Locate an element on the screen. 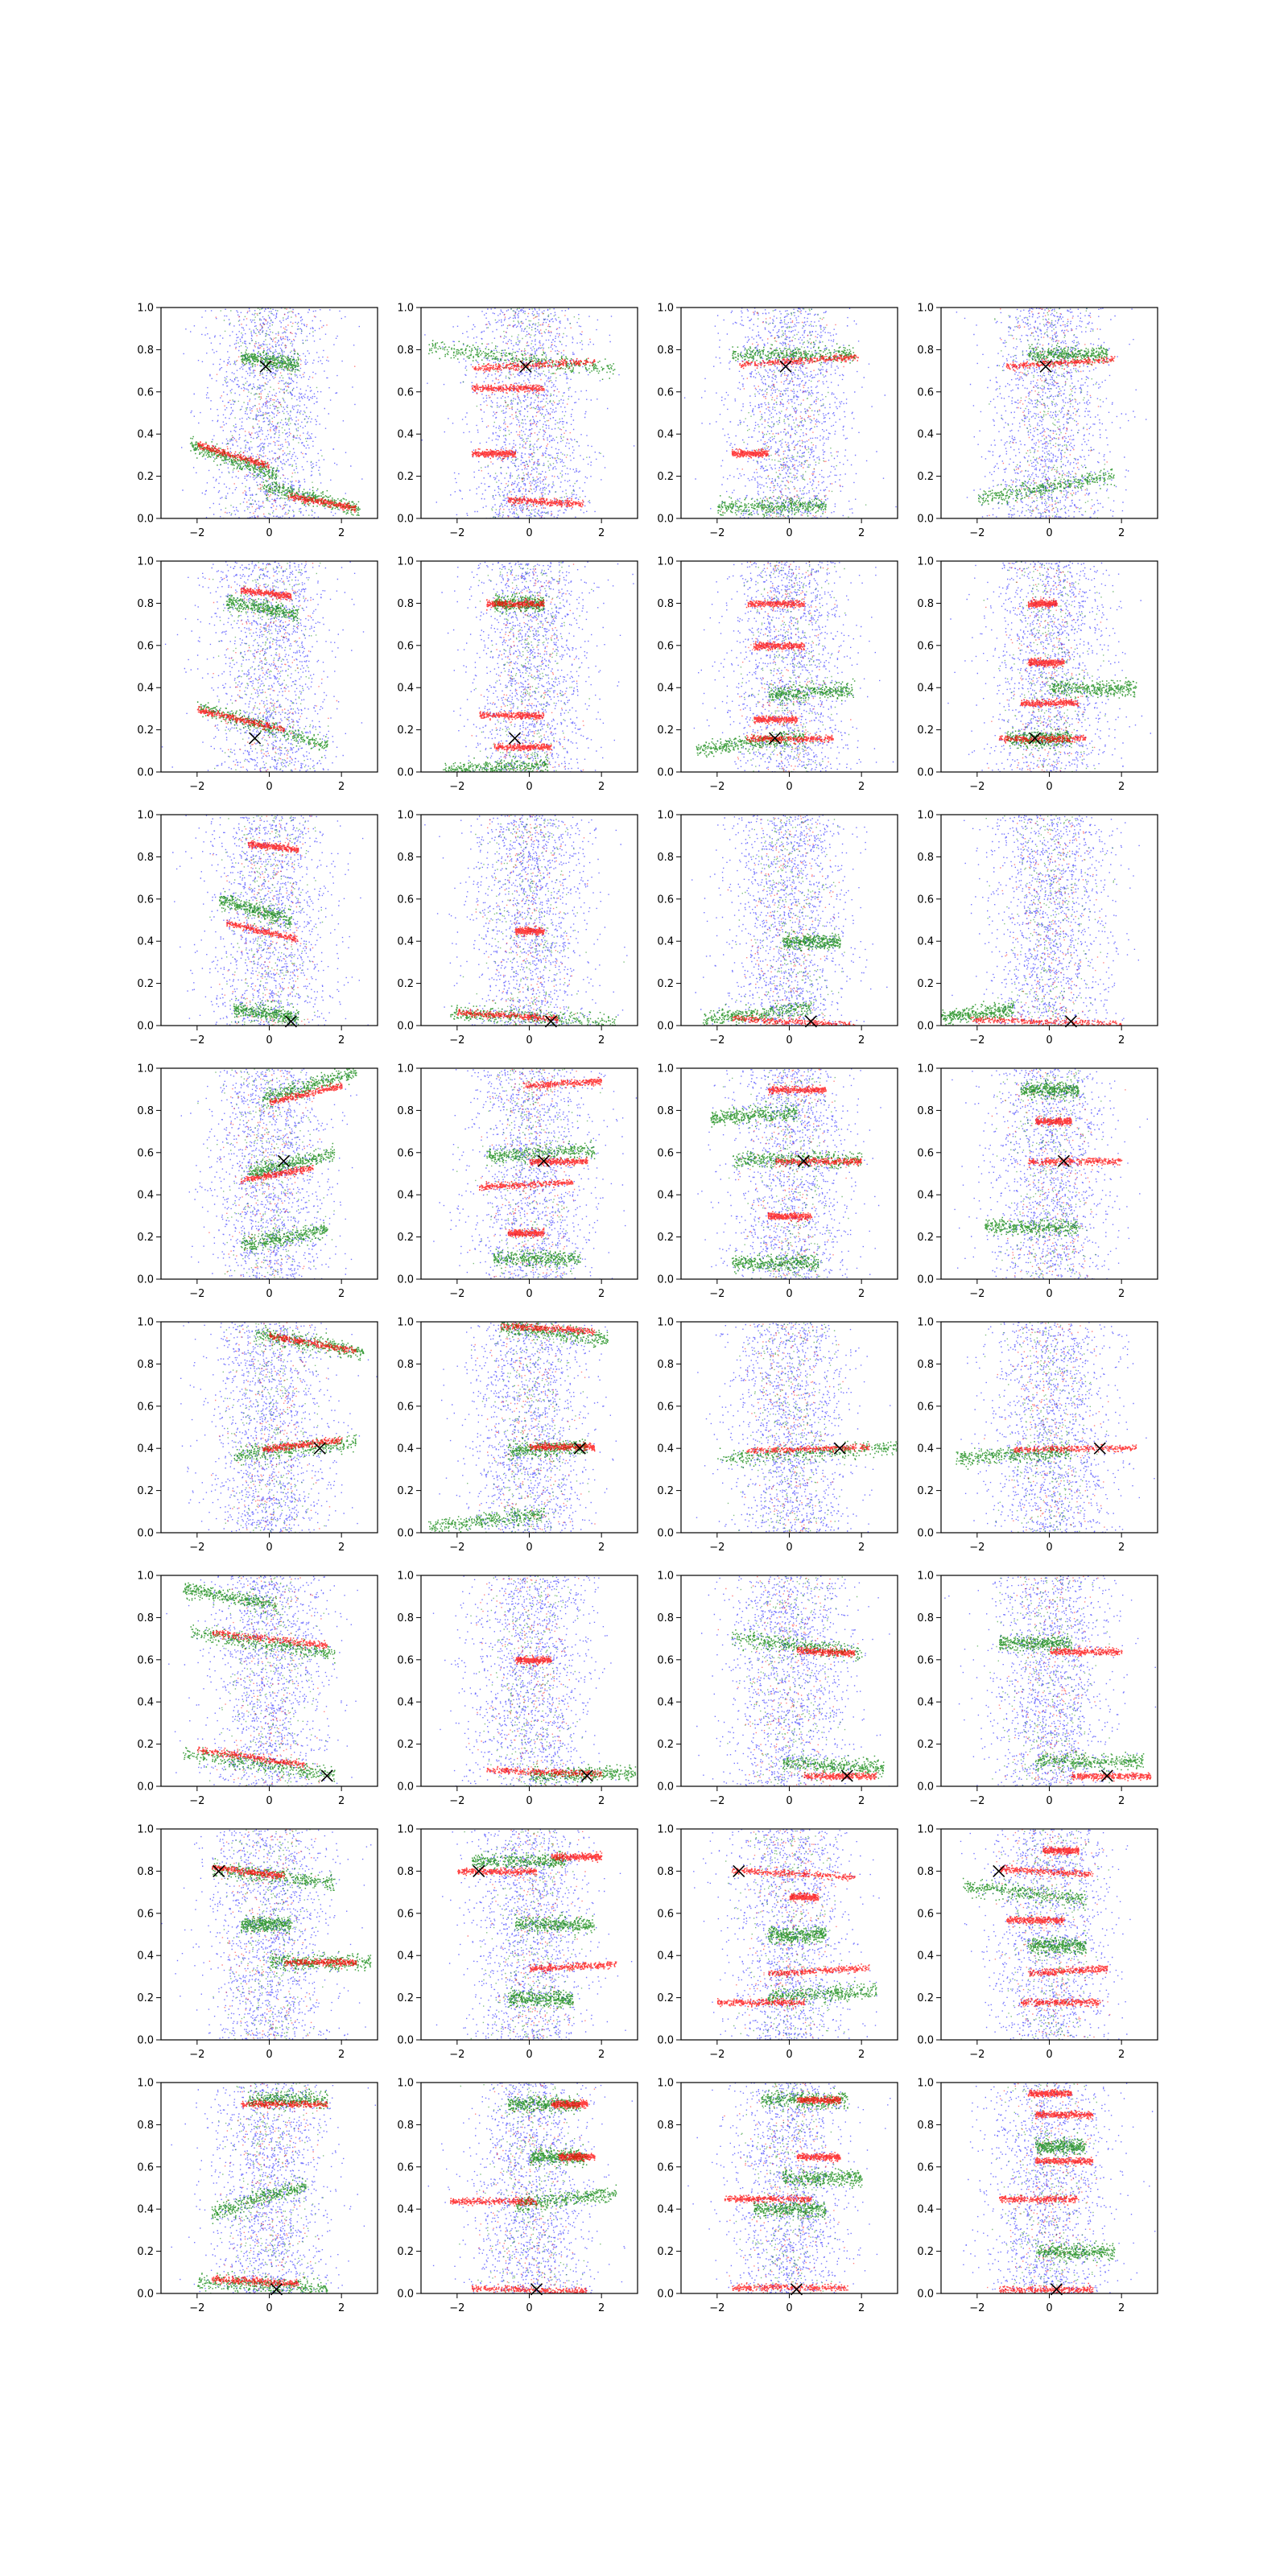 This screenshot has width=1288, height=2576. subplot-r1-c1: −2 0 20.00.20.40.60.81.0 is located at coordinates (257, 422).